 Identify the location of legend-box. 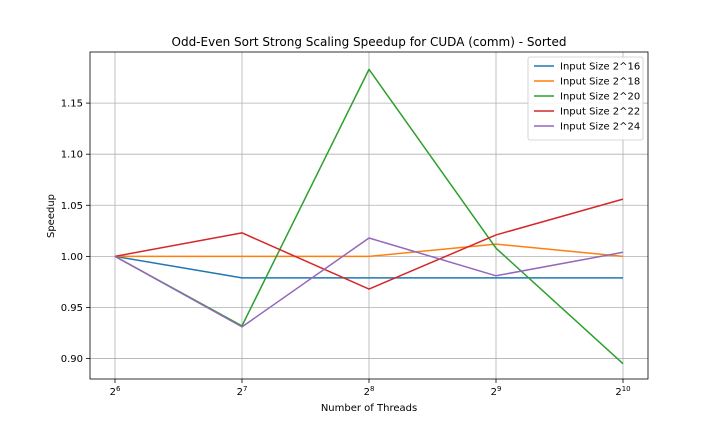
(585, 98).